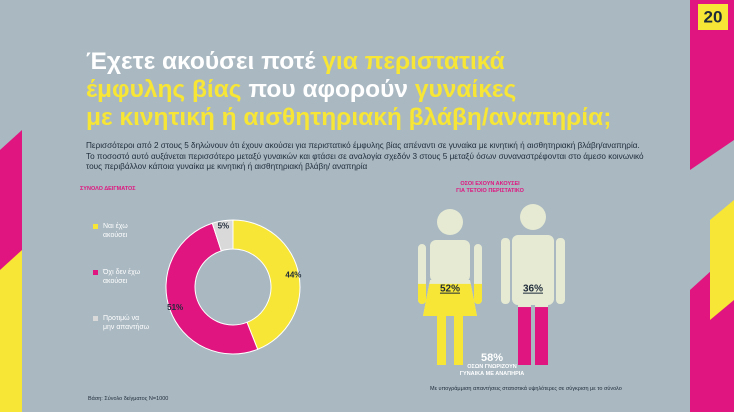  What do you see at coordinates (167, 89) in the screenshot?
I see `title-segment: έμφυλης βίας` at bounding box center [167, 89].